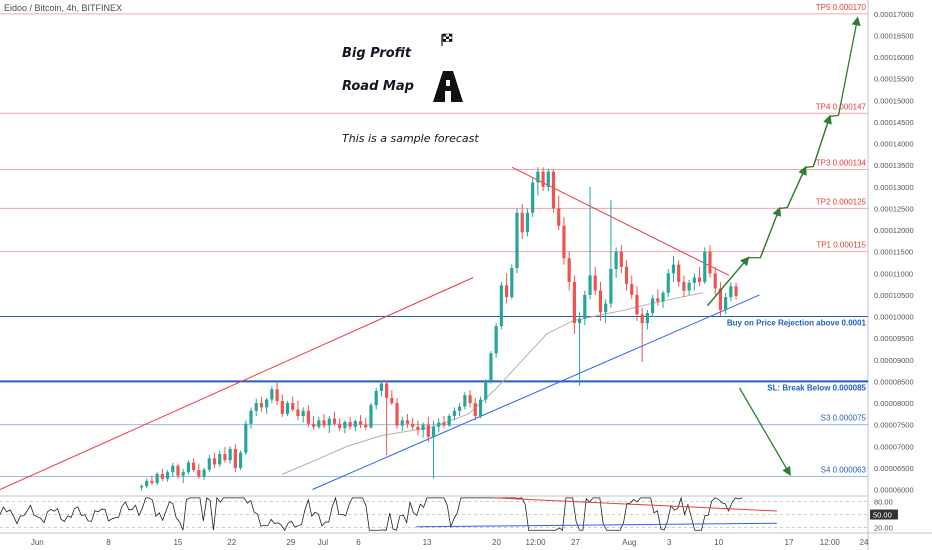  Describe the element at coordinates (496, 542) in the screenshot. I see `time-tick-8: 20` at that location.